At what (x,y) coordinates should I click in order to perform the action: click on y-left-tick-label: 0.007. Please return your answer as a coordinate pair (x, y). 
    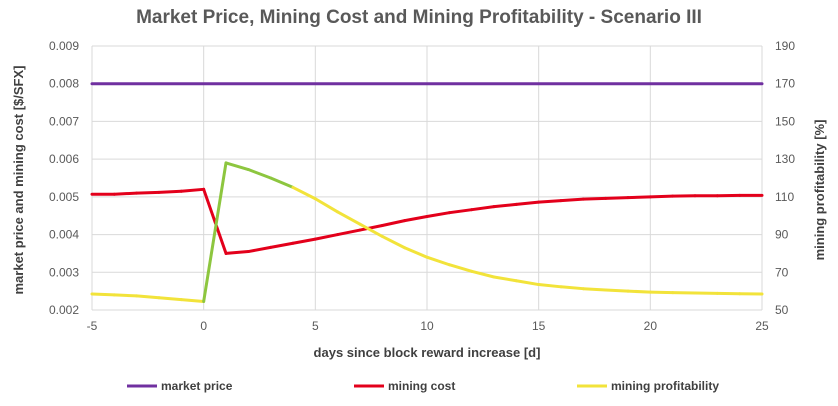
    Looking at the image, I should click on (64, 121).